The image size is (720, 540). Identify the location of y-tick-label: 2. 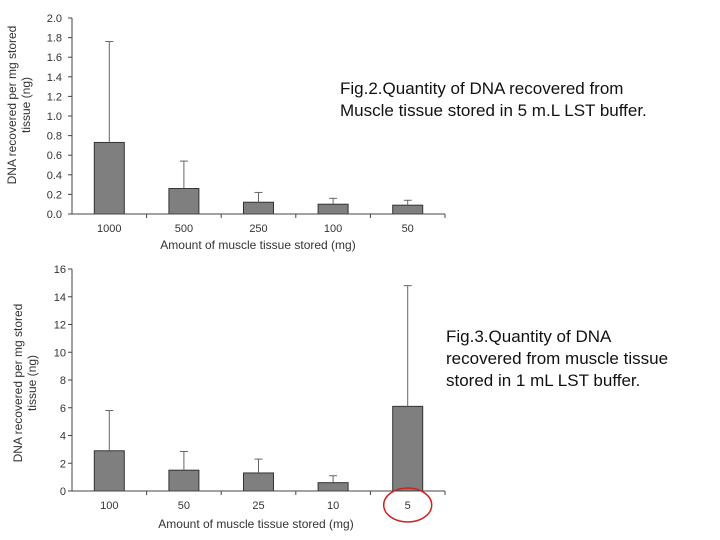
(63, 464).